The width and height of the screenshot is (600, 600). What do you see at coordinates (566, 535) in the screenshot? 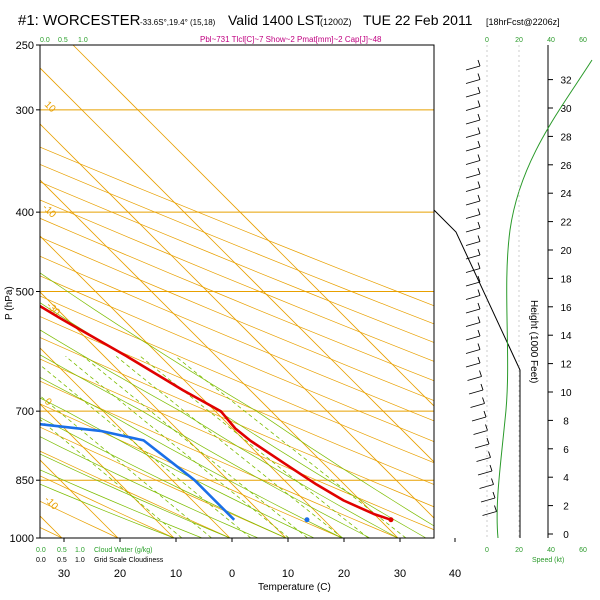
I see `height-tick-label: 0` at bounding box center [566, 535].